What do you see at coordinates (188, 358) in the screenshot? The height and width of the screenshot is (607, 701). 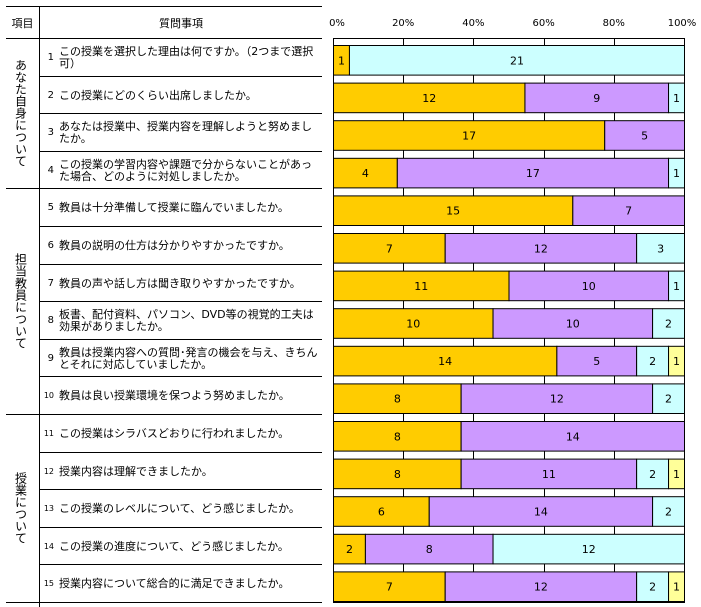 I see `question-text: 教員は授業内容への質問･発言の機会を与え、きちんとそれに対応していましたか。` at bounding box center [188, 358].